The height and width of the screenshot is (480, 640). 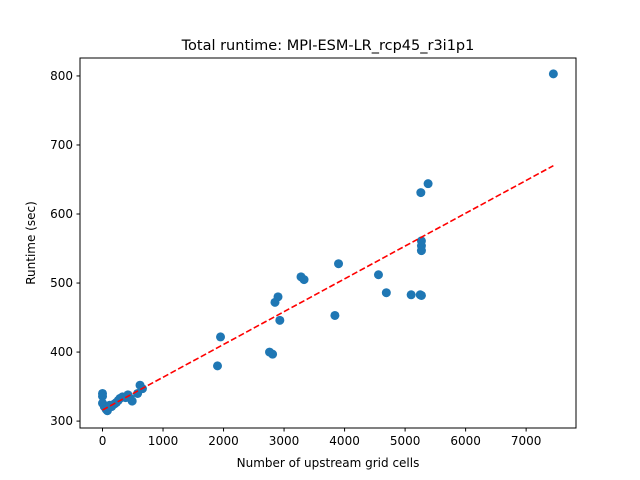 What do you see at coordinates (61, 214) in the screenshot?
I see `y-tick-label: 600` at bounding box center [61, 214].